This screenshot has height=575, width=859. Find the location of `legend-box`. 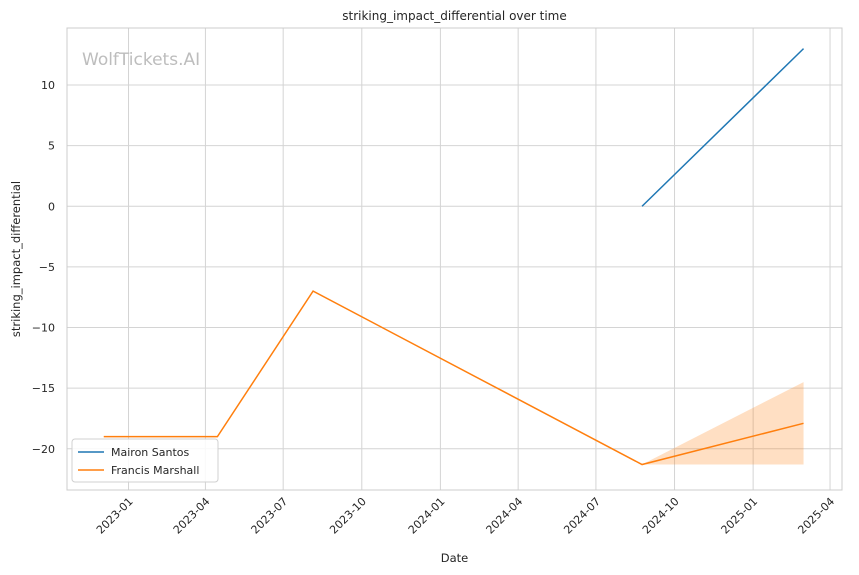

legend-box is located at coordinates (145, 460).